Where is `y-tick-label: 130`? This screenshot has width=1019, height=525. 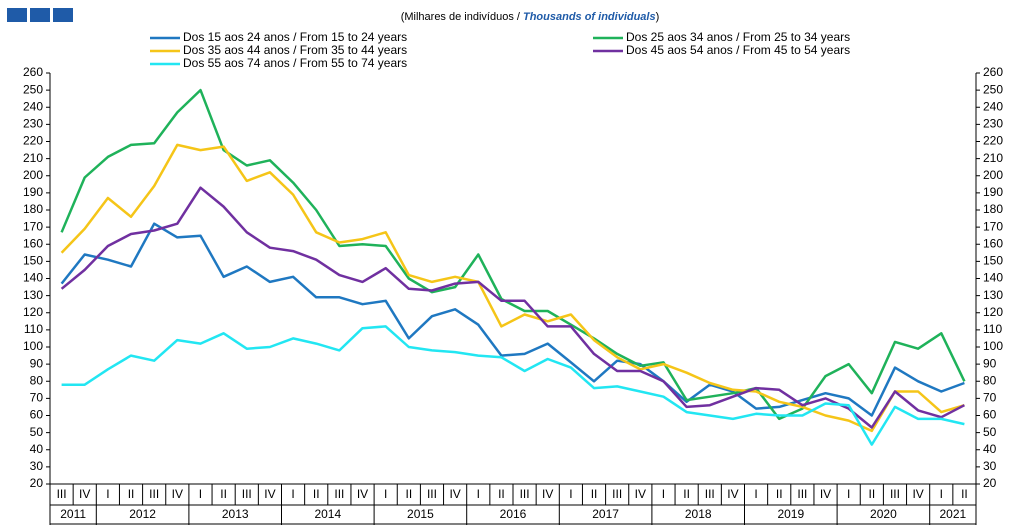
y-tick-label: 130 is located at coordinates (33, 295).